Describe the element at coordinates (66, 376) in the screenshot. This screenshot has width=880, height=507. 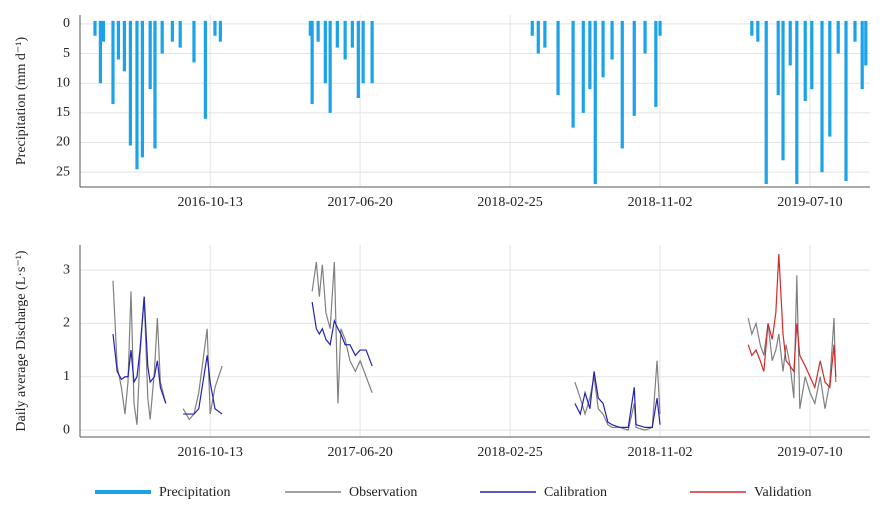
I see `y-tick-label: 1` at that location.